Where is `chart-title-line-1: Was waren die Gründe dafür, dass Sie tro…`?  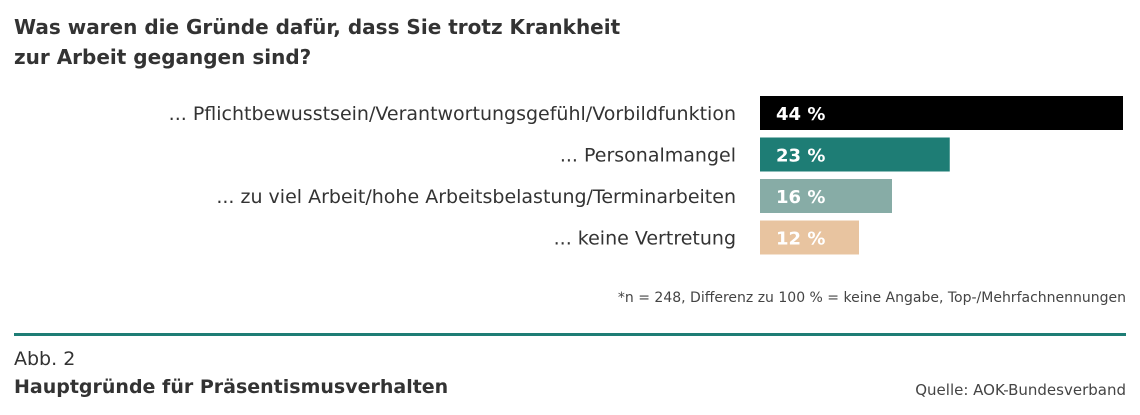
chart-title-line-1: Was waren die Gründe dafür, dass Sie tro… is located at coordinates (317, 27).